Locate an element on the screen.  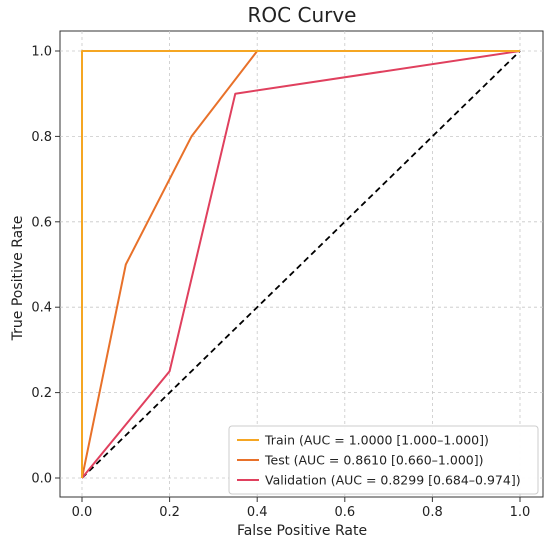
y-tick-label: 0.2 is located at coordinates (41, 393).